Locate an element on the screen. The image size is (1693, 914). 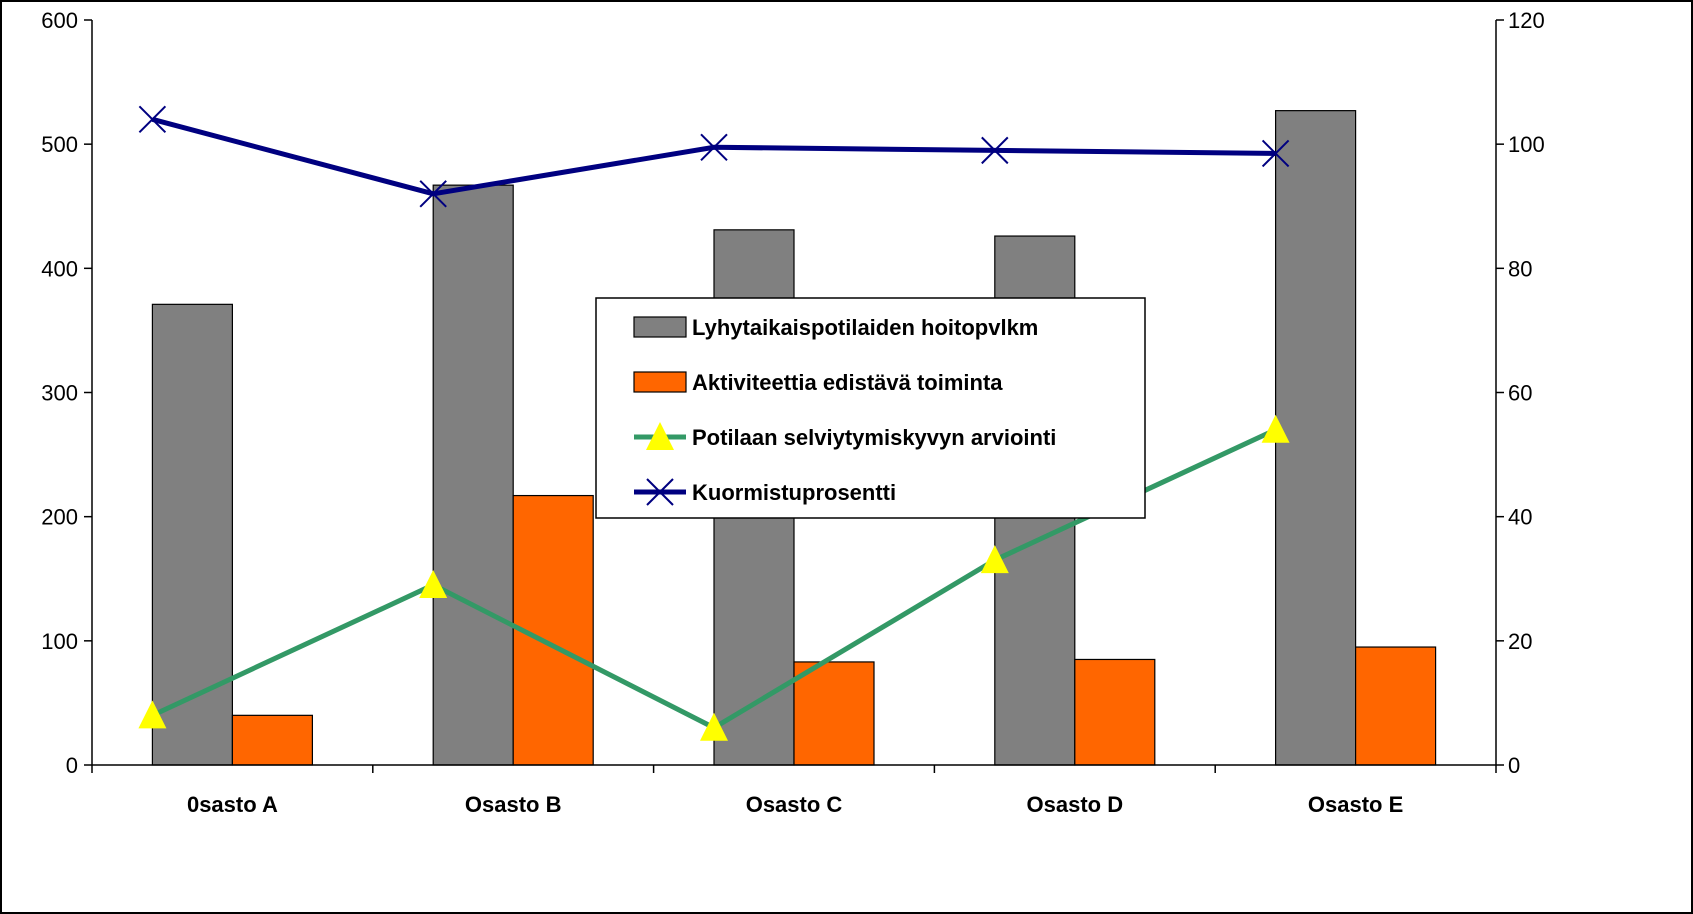
y-left-tick-label: 600 is located at coordinates (59, 20).